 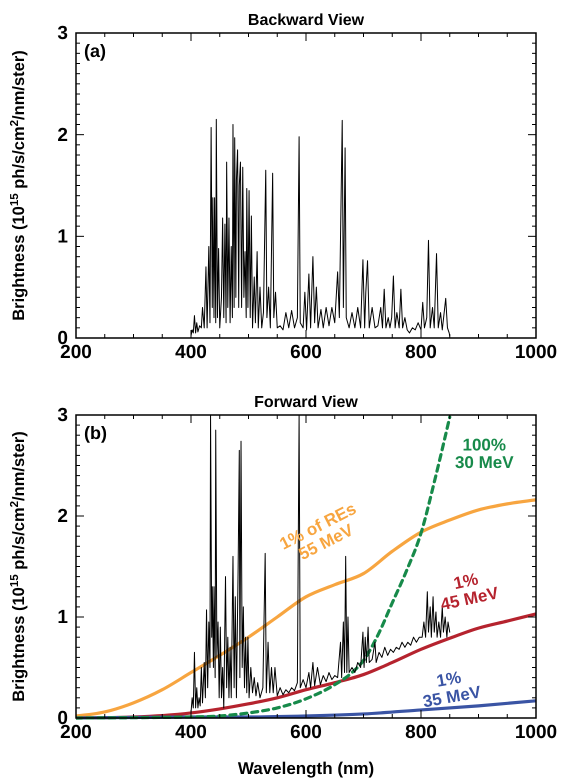 What do you see at coordinates (318, 531) in the screenshot?
I see `text: 1% of REs 55 MeV` at bounding box center [318, 531].